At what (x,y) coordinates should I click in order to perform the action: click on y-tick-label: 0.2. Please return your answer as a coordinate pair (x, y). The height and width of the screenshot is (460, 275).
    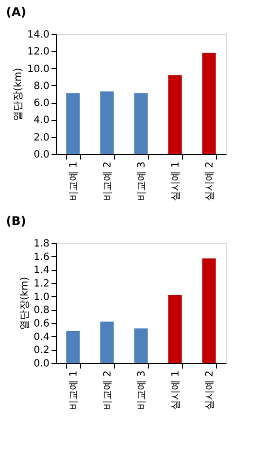
    Looking at the image, I should click on (42, 350).